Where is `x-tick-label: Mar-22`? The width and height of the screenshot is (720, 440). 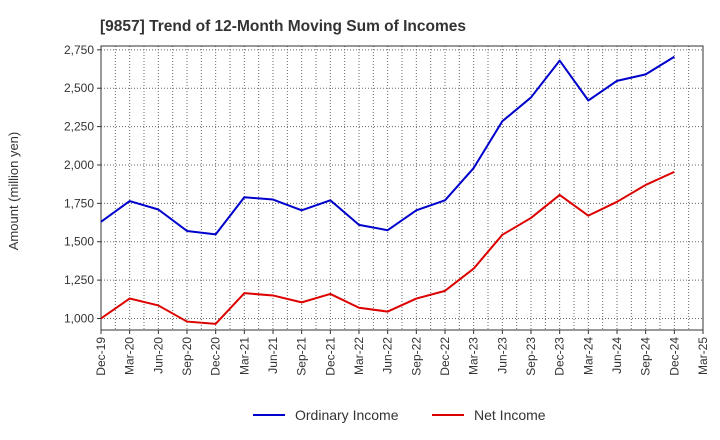 x-tick-label: Mar-22 is located at coordinates (359, 356).